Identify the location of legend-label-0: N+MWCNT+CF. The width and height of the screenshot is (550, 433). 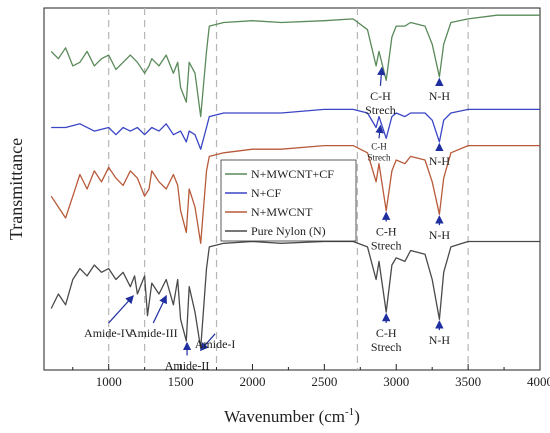
(292, 174).